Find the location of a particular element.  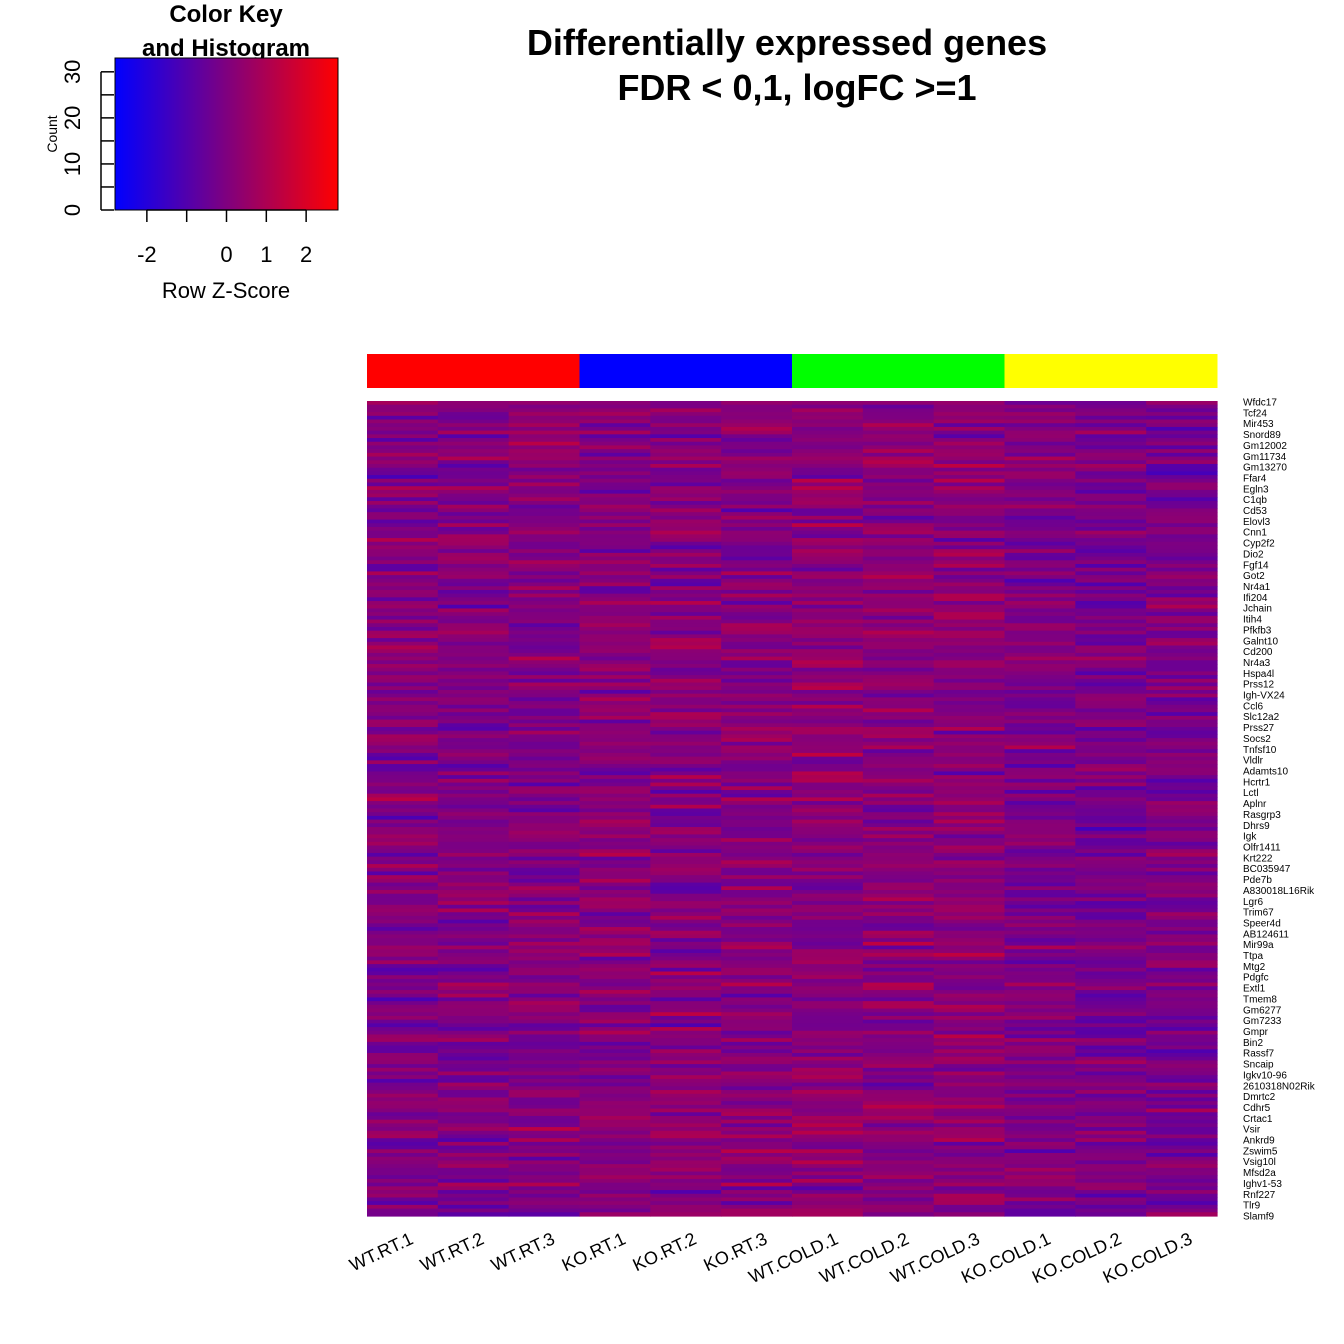

row-label: Ccl6 is located at coordinates (1253, 706).